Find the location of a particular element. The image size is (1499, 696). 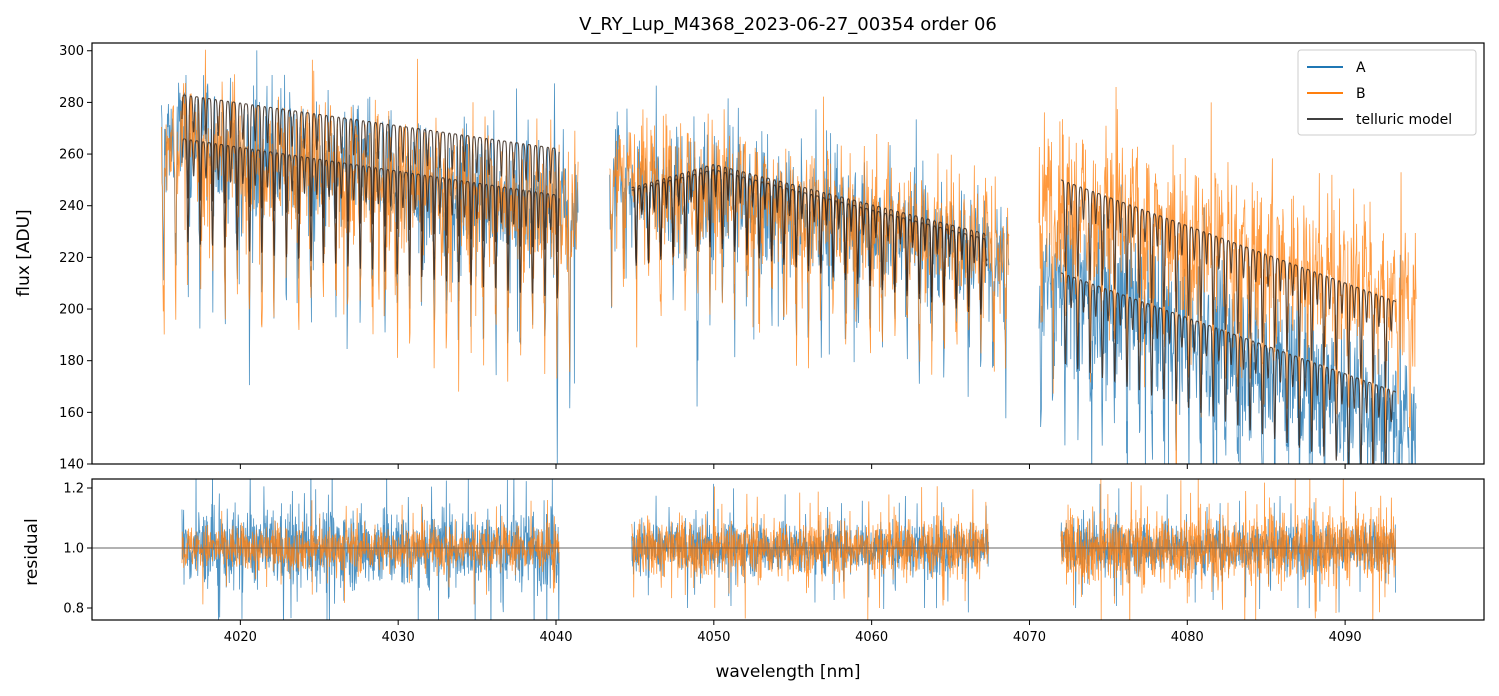

residual-y-tick-label: 1.2 is located at coordinates (73, 489).